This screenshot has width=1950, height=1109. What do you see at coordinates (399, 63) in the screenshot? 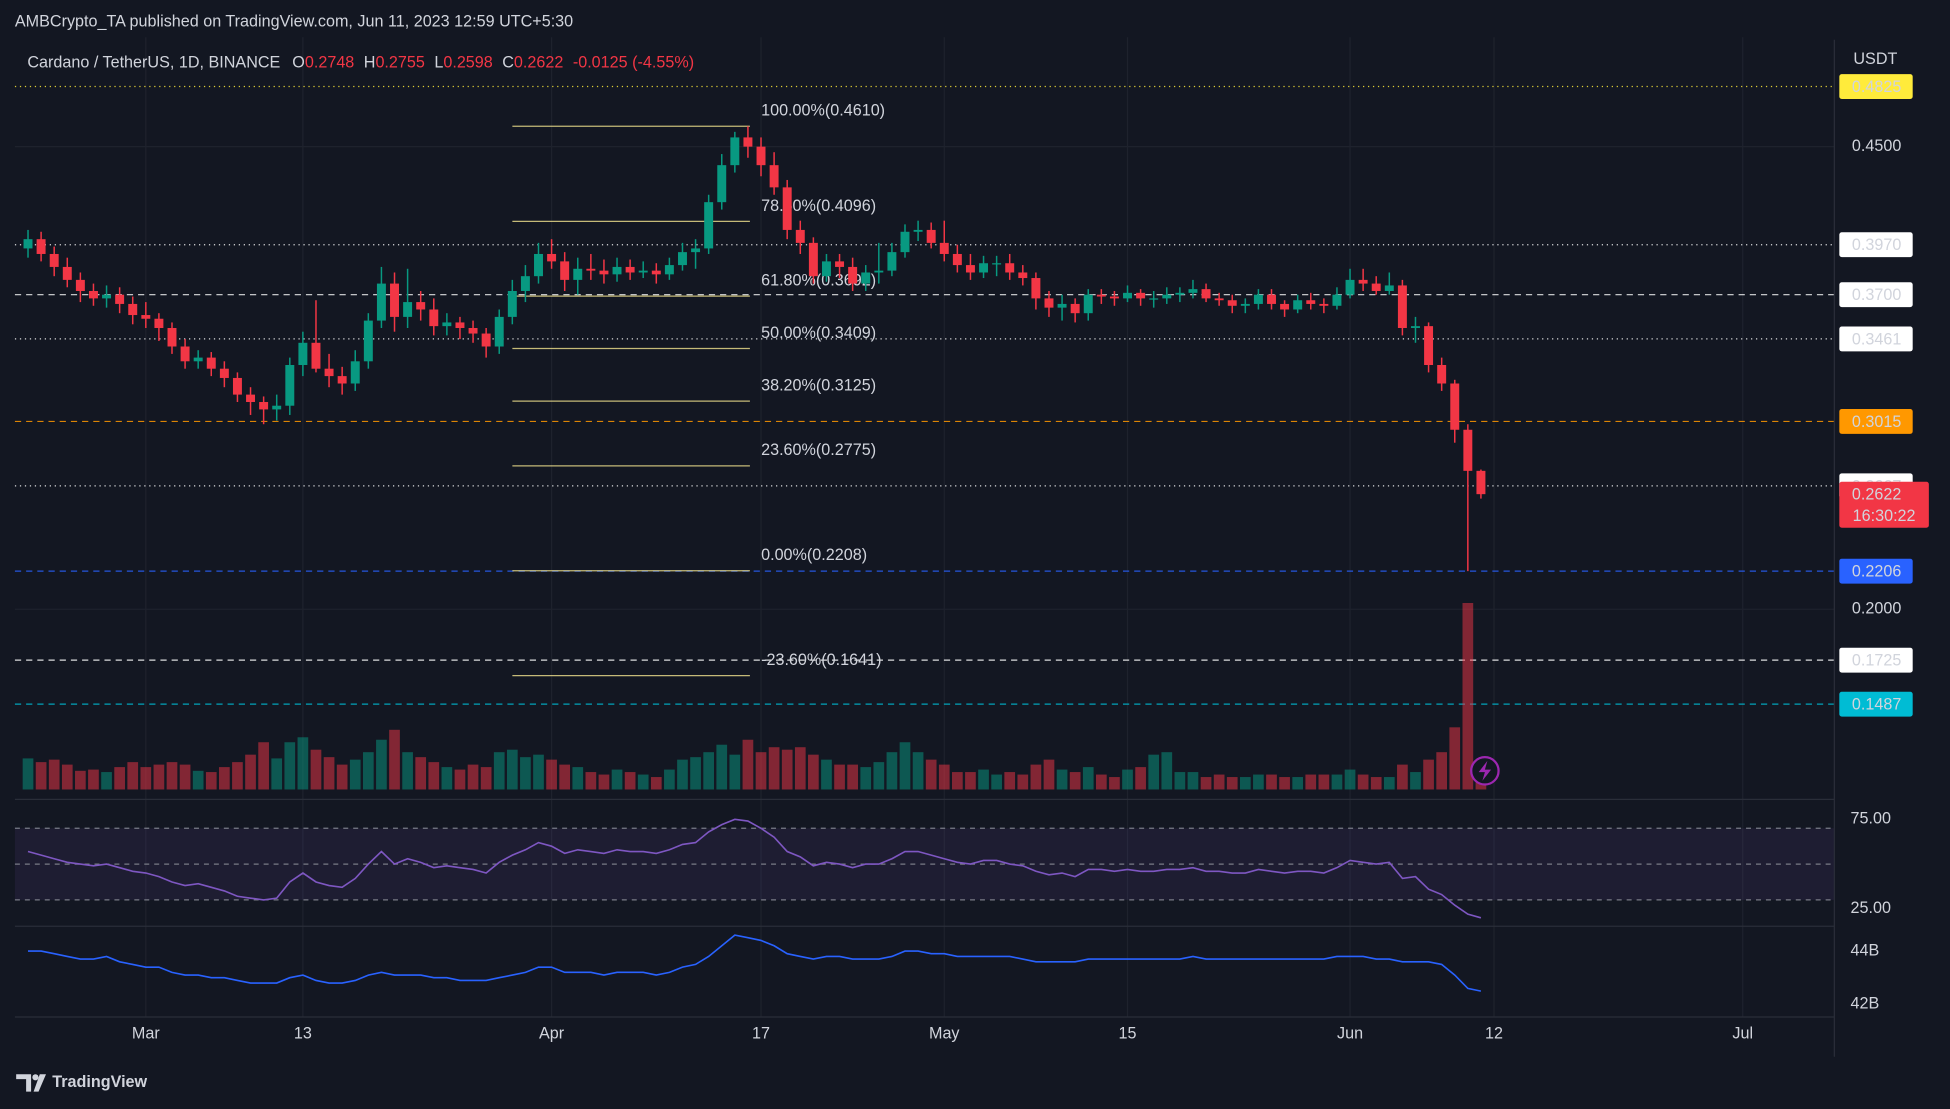
I see `ohlc-value: 0.2755` at bounding box center [399, 63].